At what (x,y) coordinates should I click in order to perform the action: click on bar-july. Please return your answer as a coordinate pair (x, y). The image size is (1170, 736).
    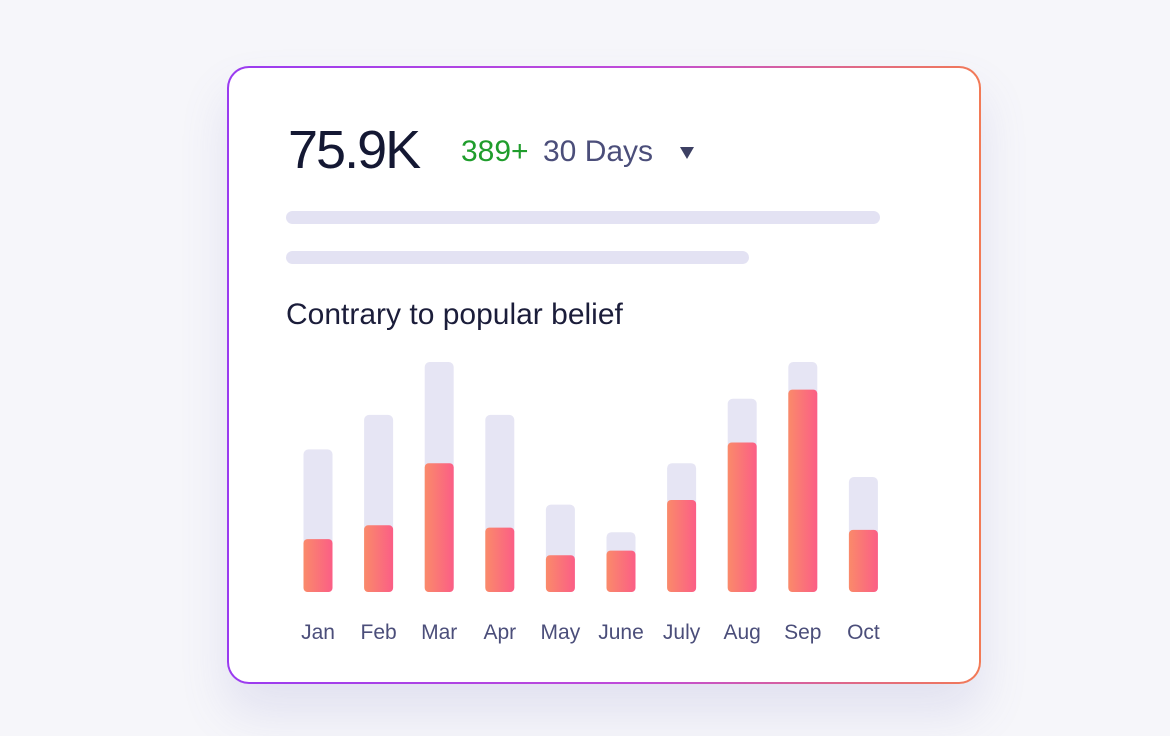
    Looking at the image, I should click on (682, 546).